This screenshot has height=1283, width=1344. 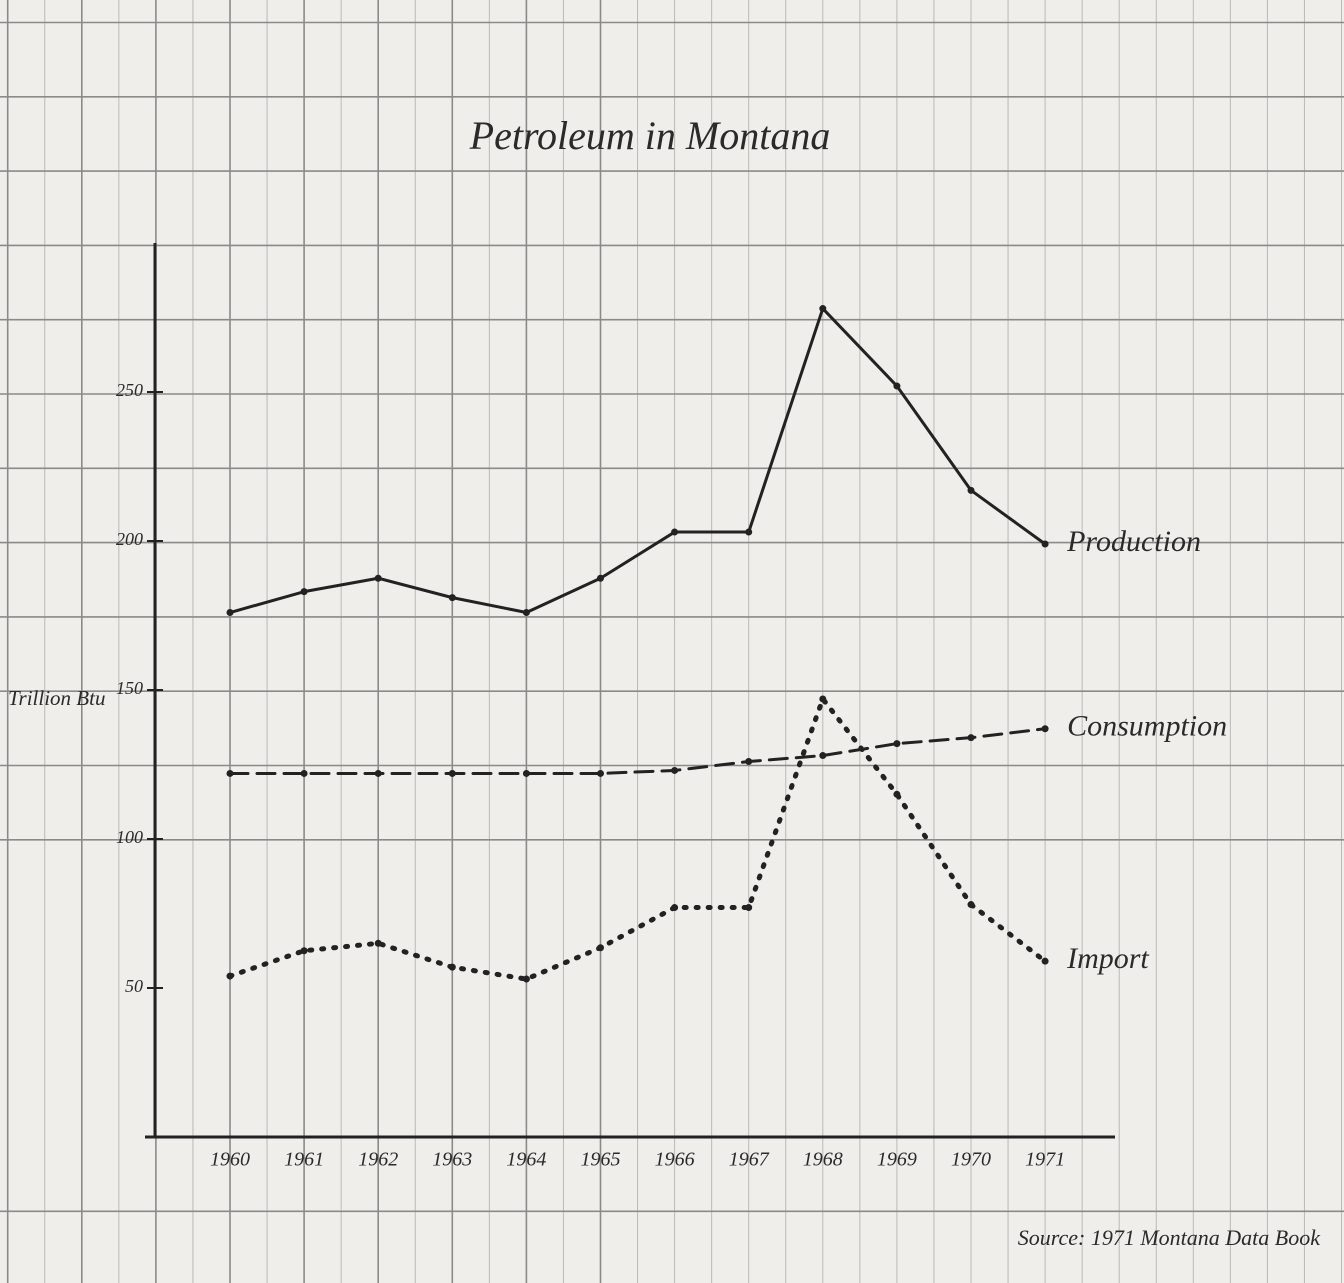 I want to click on x-tick-label: 1964, so click(x=526, y=1160).